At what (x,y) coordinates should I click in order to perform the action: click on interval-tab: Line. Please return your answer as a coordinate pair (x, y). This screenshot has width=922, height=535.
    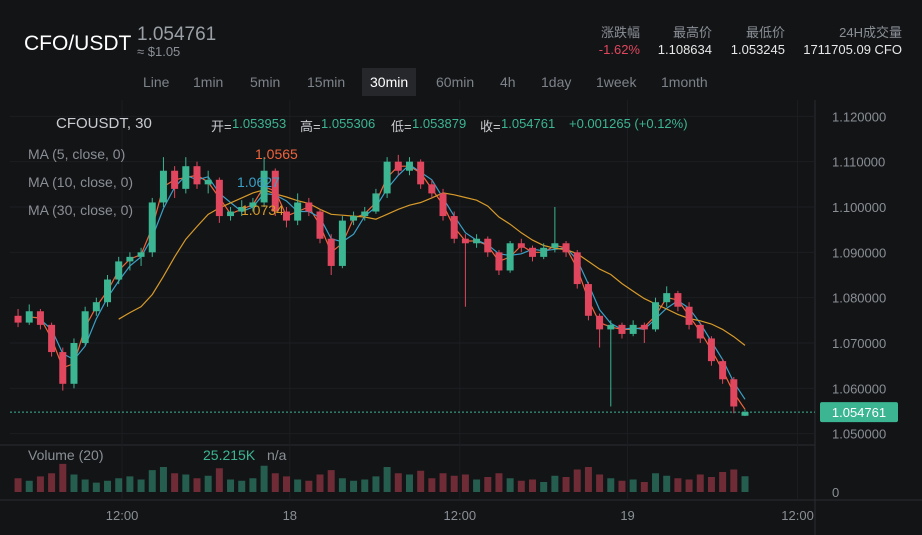
    Looking at the image, I should click on (156, 82).